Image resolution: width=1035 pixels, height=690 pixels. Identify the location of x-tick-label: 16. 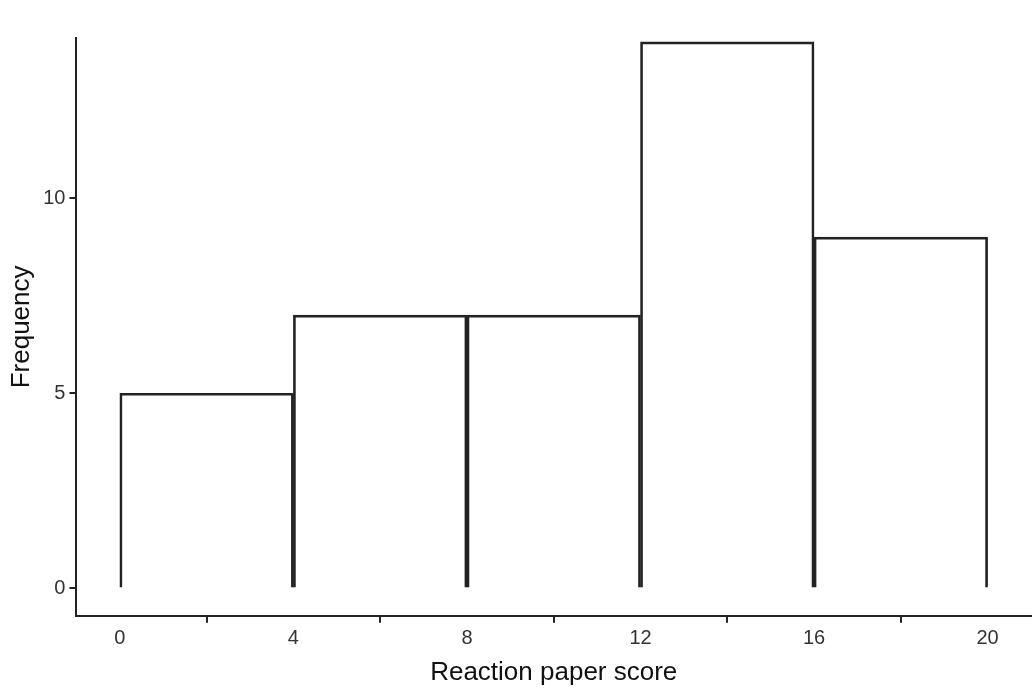
(814, 637).